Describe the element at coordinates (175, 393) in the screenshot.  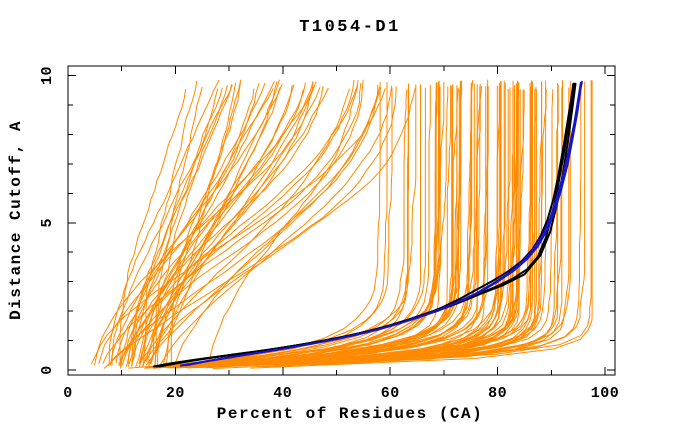
I see `x-tick-label: 20` at that location.